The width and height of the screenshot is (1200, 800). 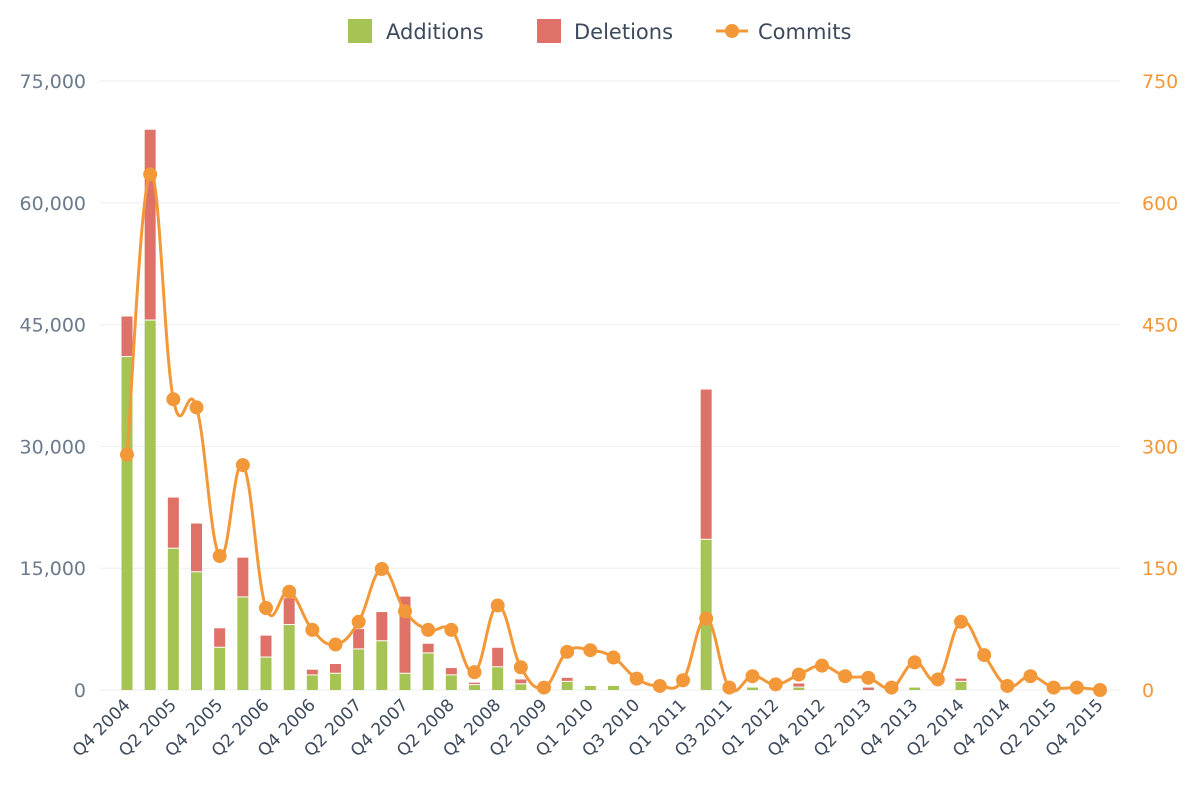 What do you see at coordinates (53, 447) in the screenshot?
I see `y-left-tick-label: 30,000` at bounding box center [53, 447].